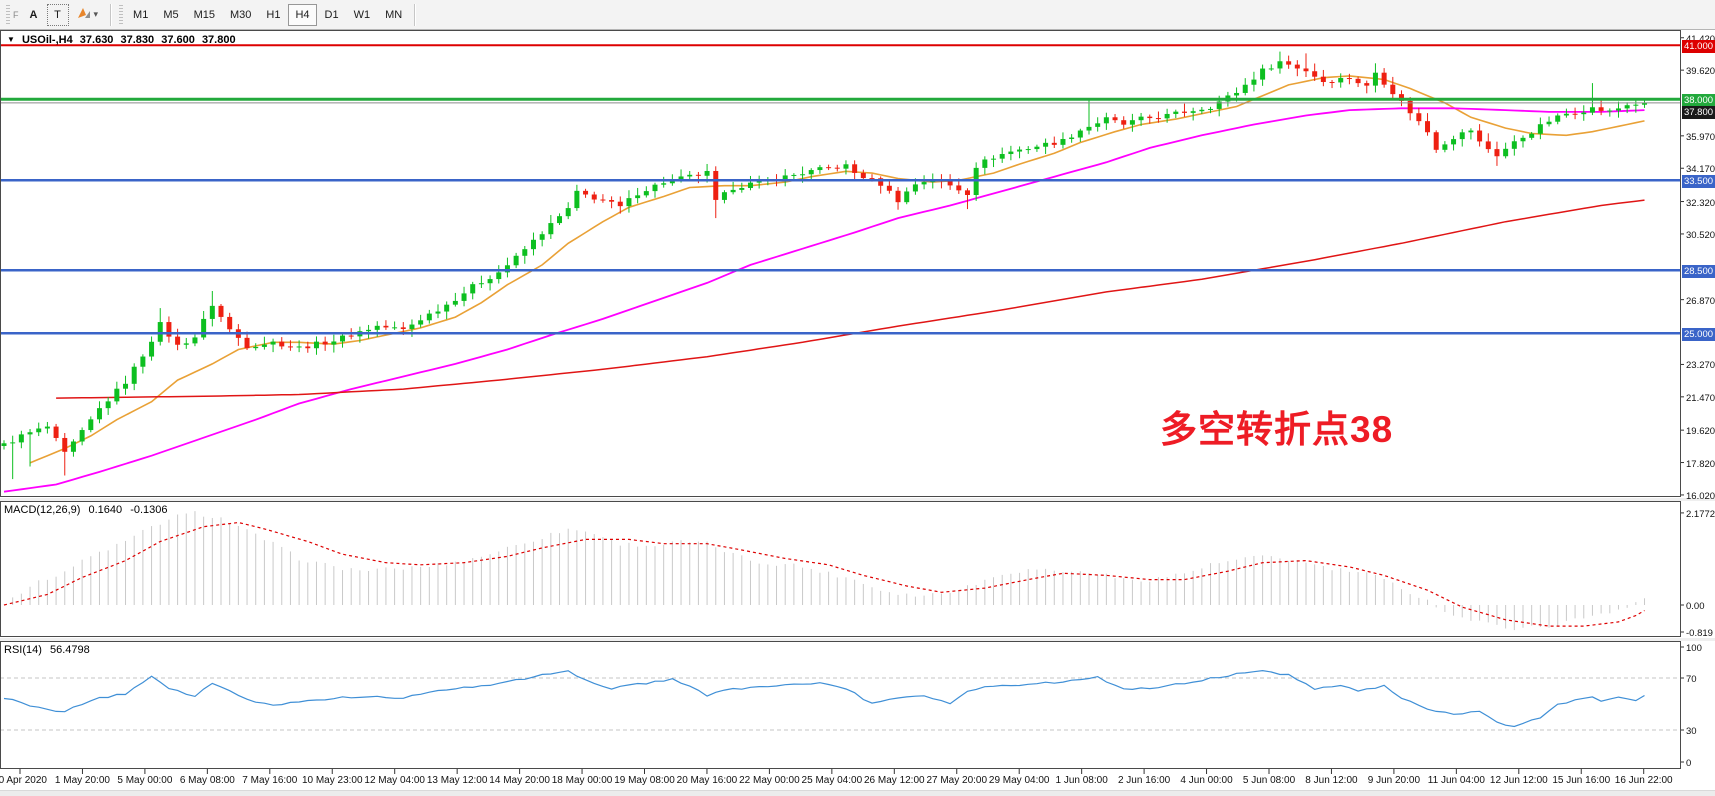 The height and width of the screenshot is (796, 1715). Describe the element at coordinates (96, 14) in the screenshot. I see `chevron-down-icon: ▾` at that location.